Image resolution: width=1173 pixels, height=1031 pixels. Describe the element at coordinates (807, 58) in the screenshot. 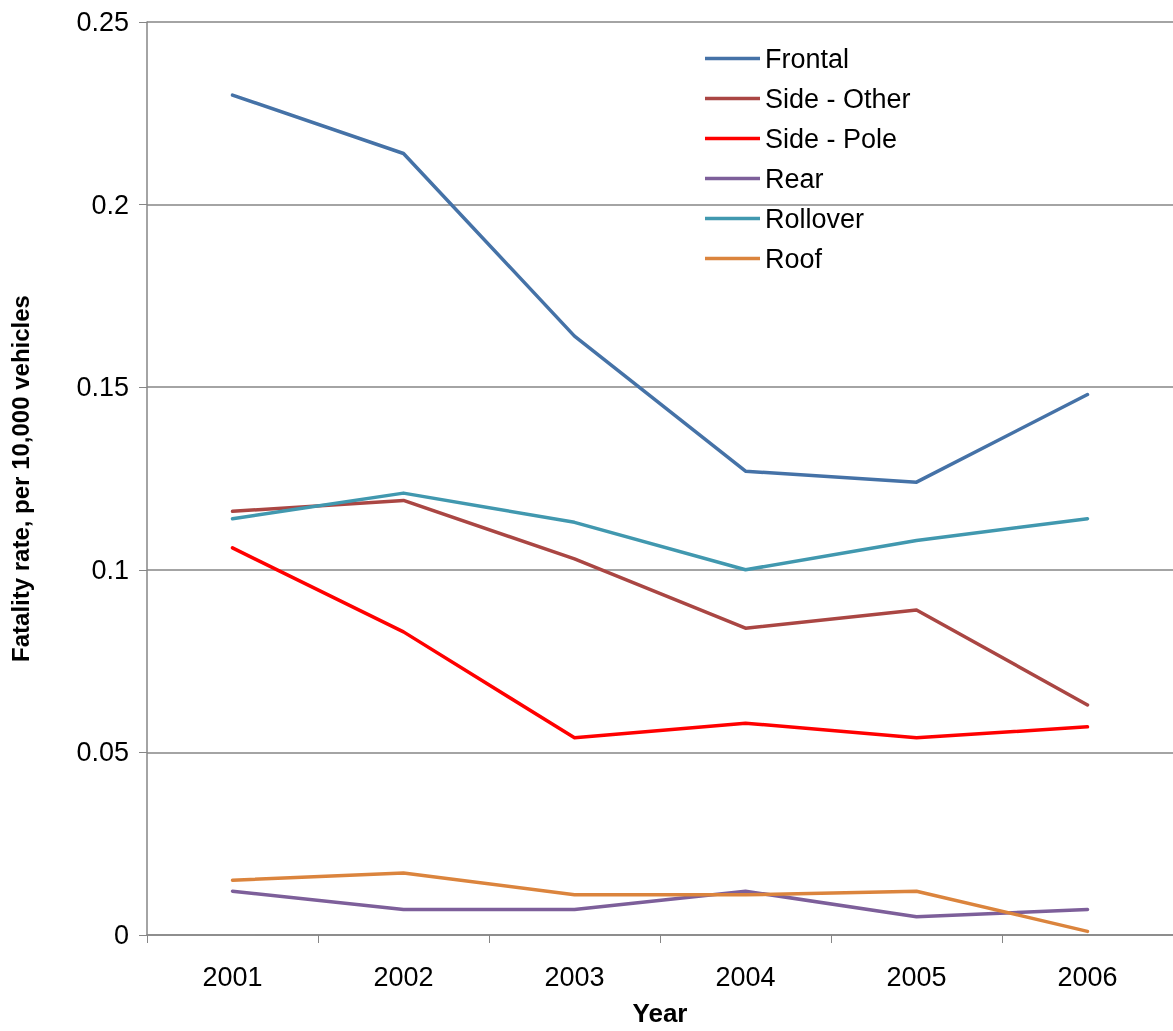

I see `legend-label: Frontal` at that location.